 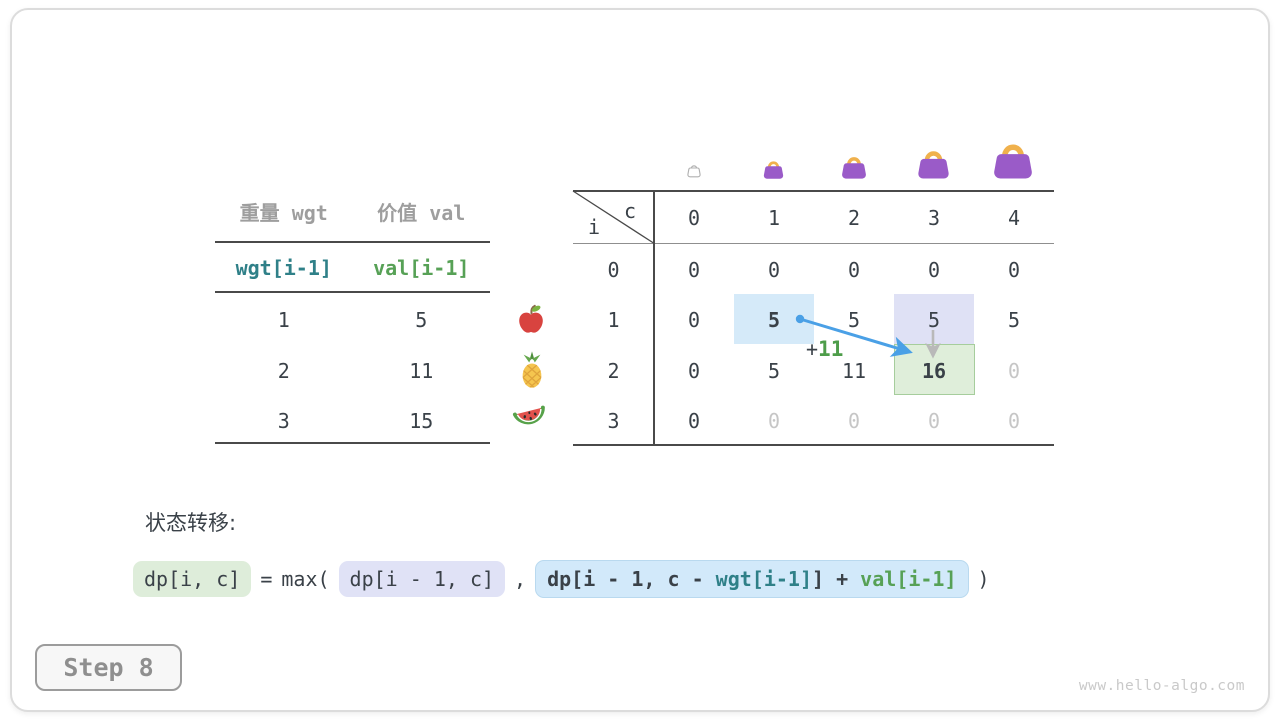 What do you see at coordinates (352, 371) in the screenshot?
I see `items-row-2: 2 11` at bounding box center [352, 371].